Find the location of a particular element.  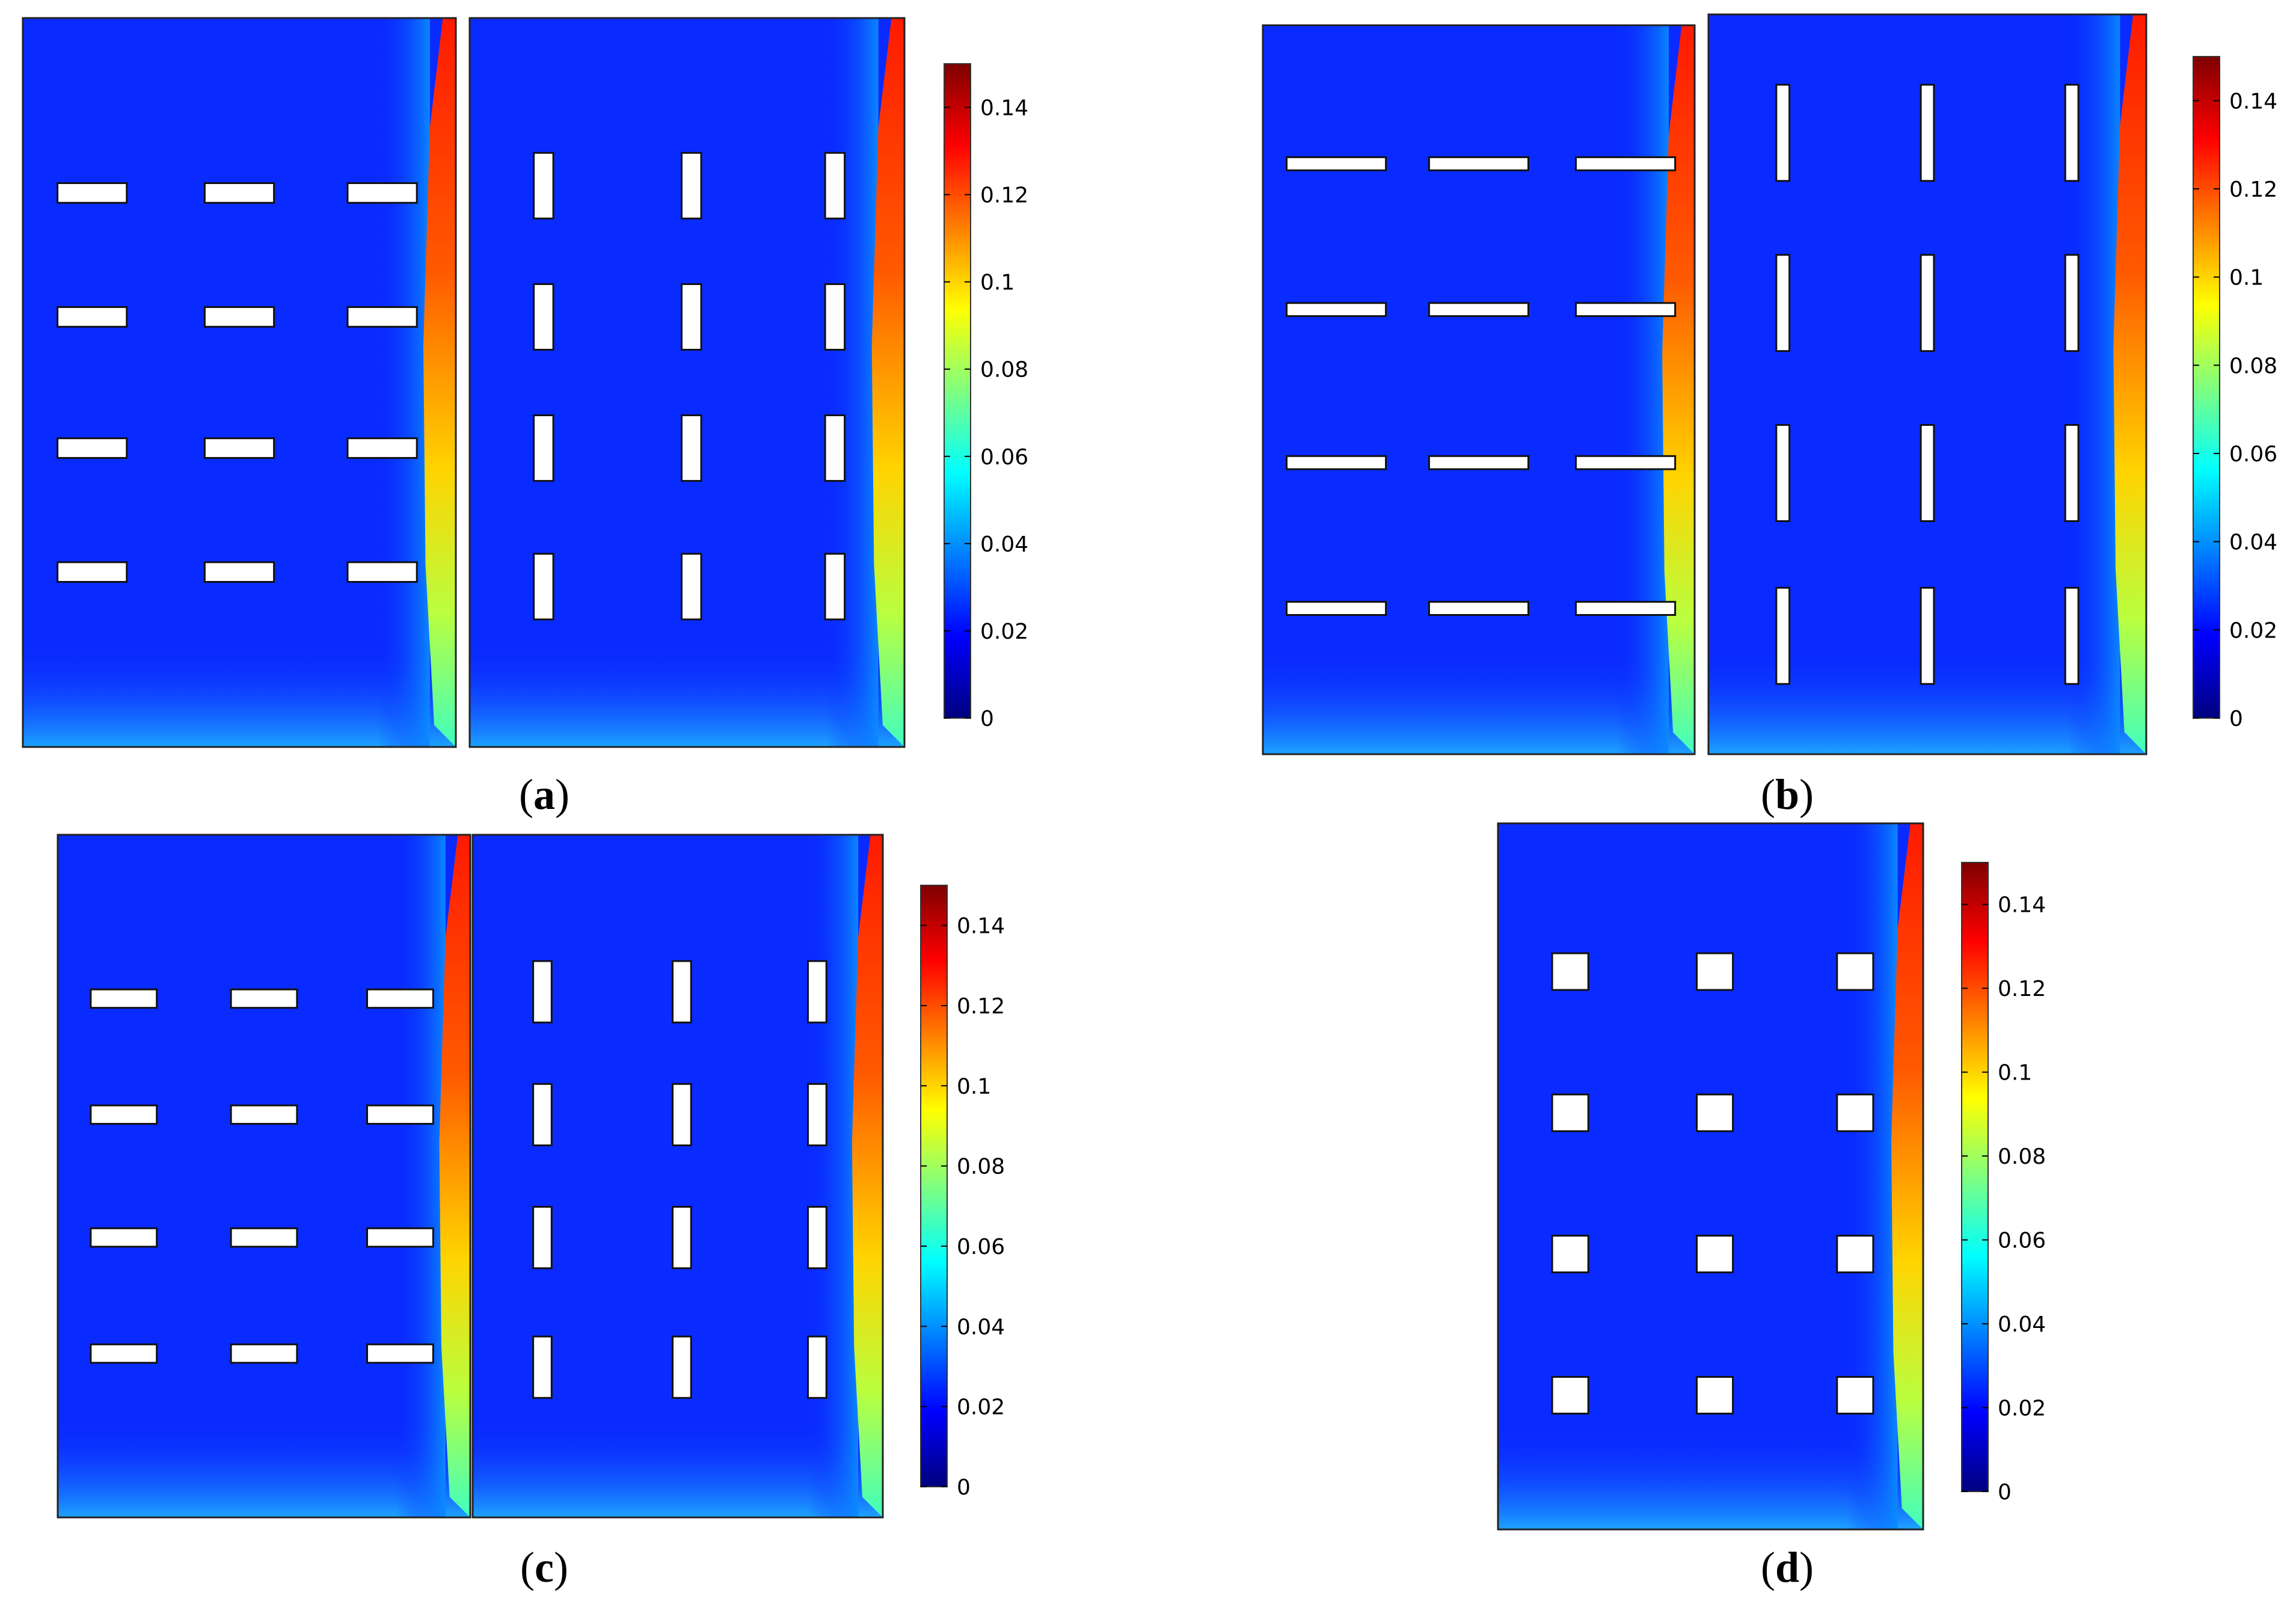

colorbar-a: 0 0.02 0.04 0.06 0.08 0.1 0.12 0.14 is located at coordinates (986, 397).